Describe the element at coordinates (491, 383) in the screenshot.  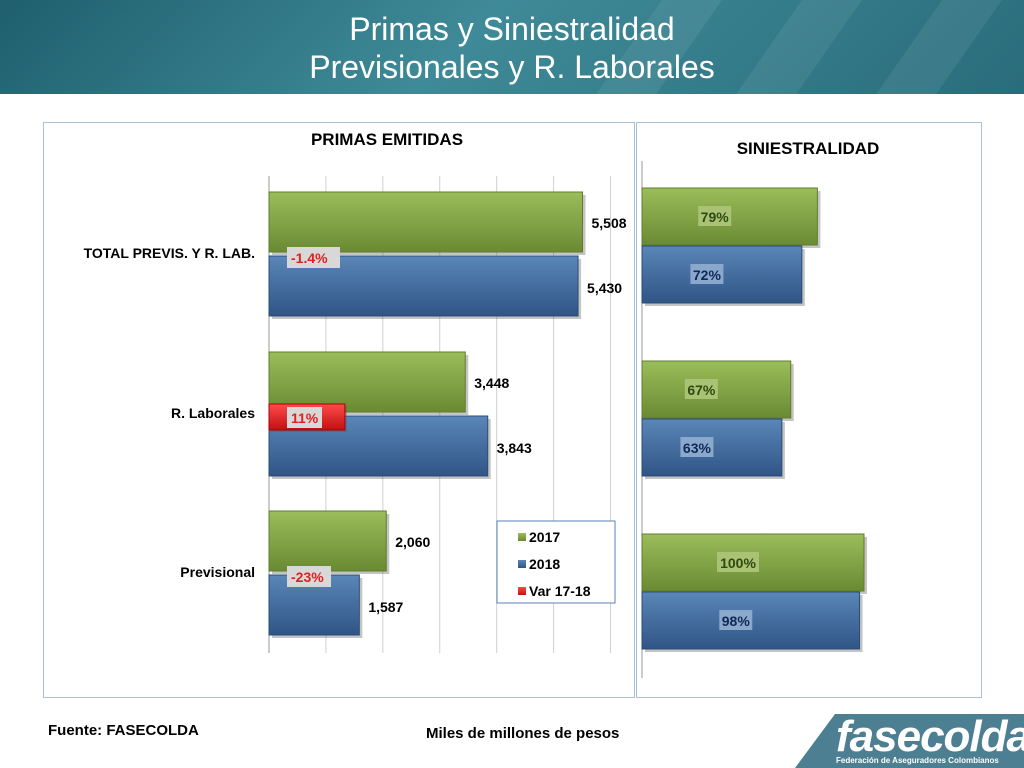
I see `data-label-2017: 3,448` at that location.